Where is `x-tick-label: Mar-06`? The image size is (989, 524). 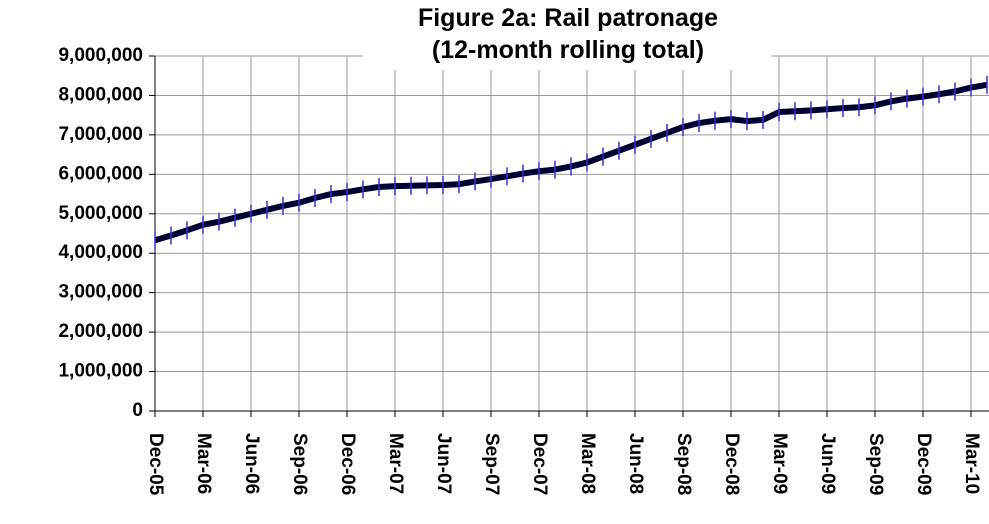 x-tick-label: Mar-06 is located at coordinates (203, 463).